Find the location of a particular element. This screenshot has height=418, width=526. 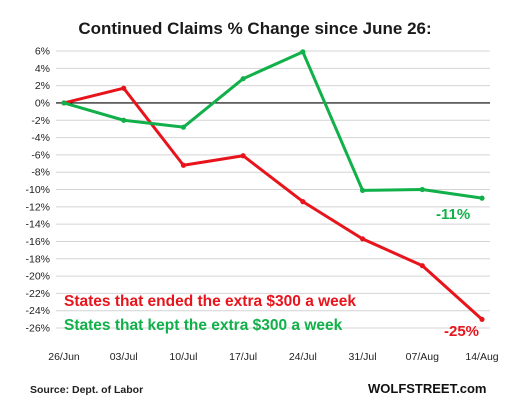

y-tick-label: -12% is located at coordinates (37, 207).